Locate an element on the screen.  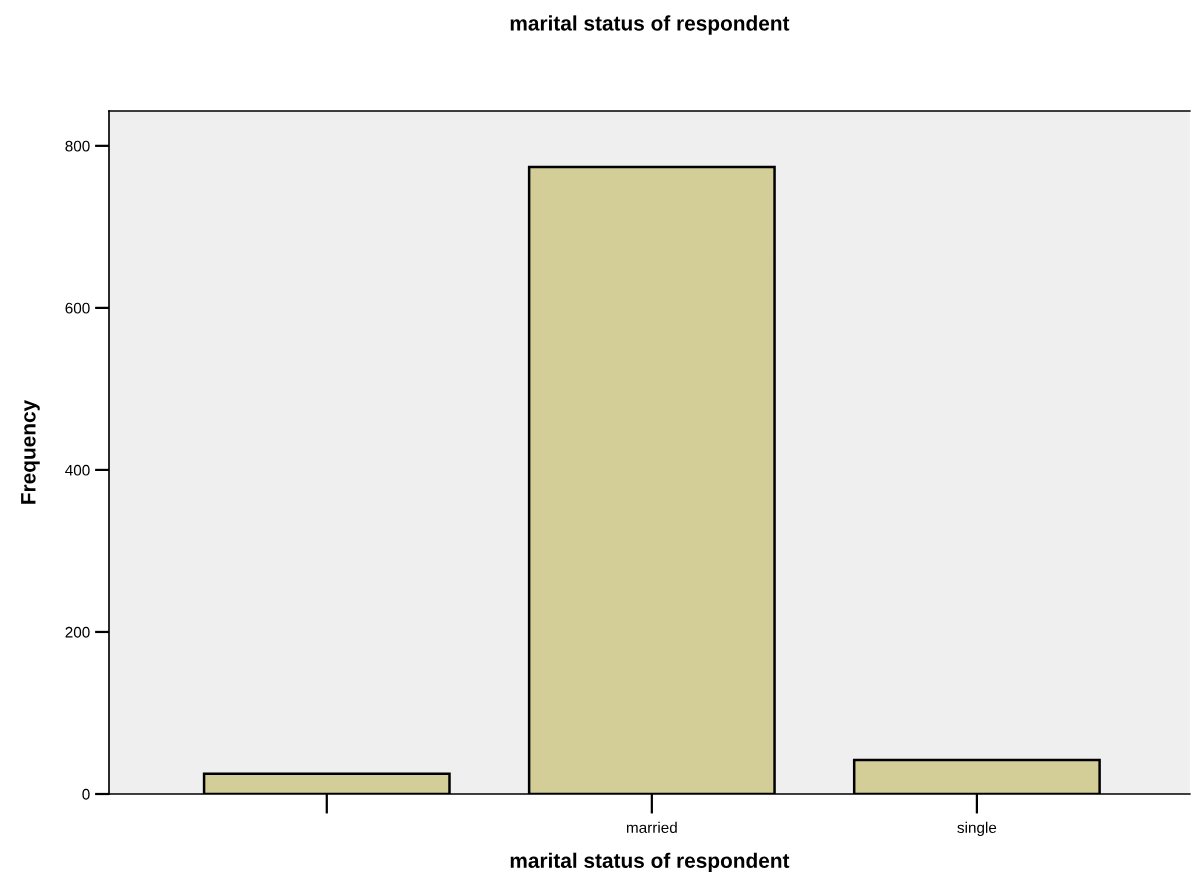
y-tick-label: 400 is located at coordinates (77, 470).